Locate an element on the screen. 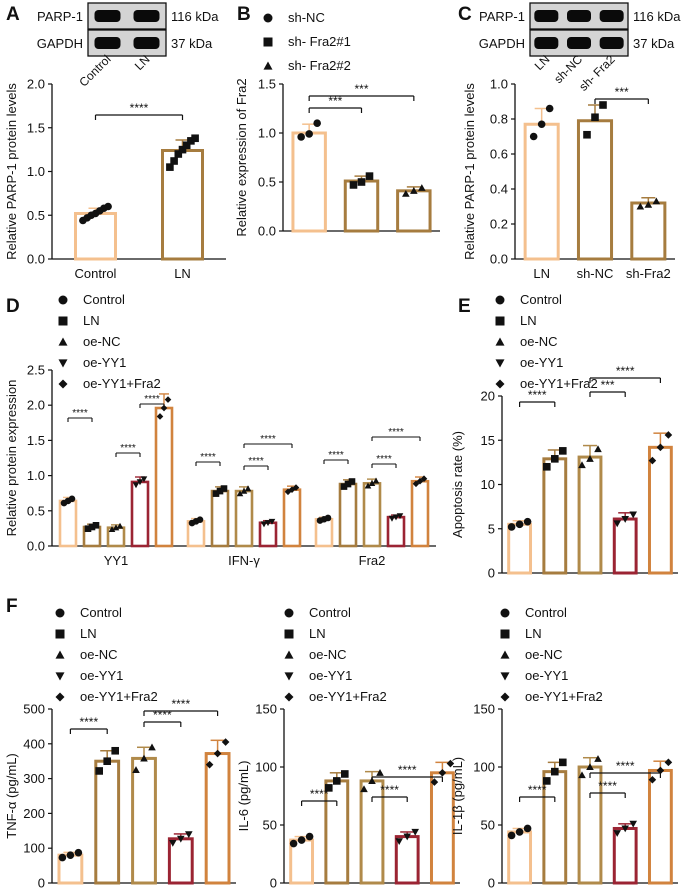 Image resolution: width=685 pixels, height=889 pixels. d-legend-label: oe-YY1 is located at coordinates (104, 362).